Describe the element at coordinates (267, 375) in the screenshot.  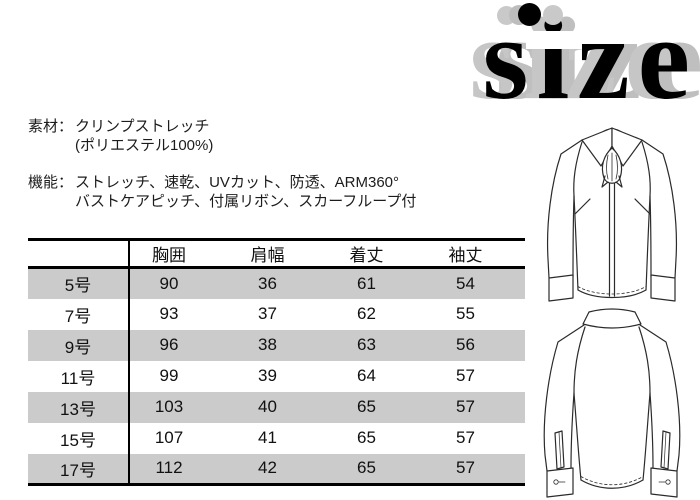
I see `size-value-cell: 39` at that location.